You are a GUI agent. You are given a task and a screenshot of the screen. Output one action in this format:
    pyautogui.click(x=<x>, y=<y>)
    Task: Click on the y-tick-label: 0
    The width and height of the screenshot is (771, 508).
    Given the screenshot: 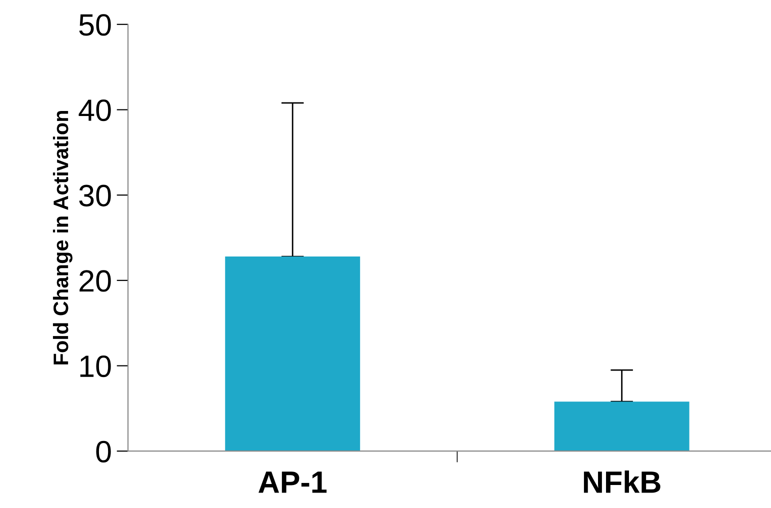 What is the action you would take?
    pyautogui.click(x=103, y=451)
    